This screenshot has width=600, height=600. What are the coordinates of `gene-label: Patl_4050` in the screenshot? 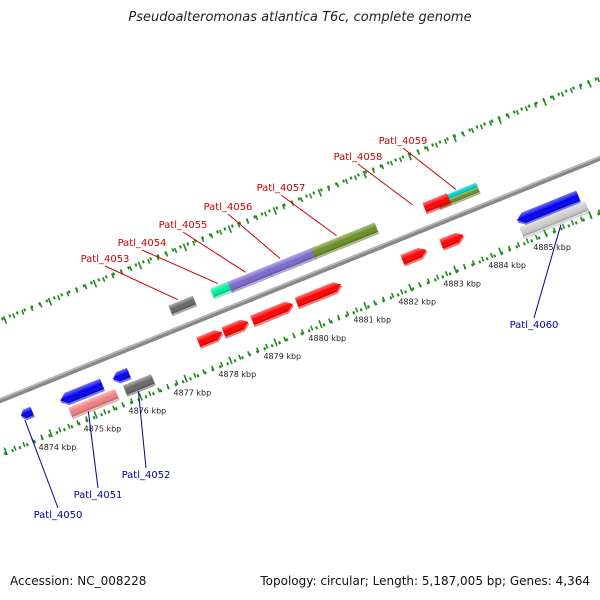 It's located at (58, 515).